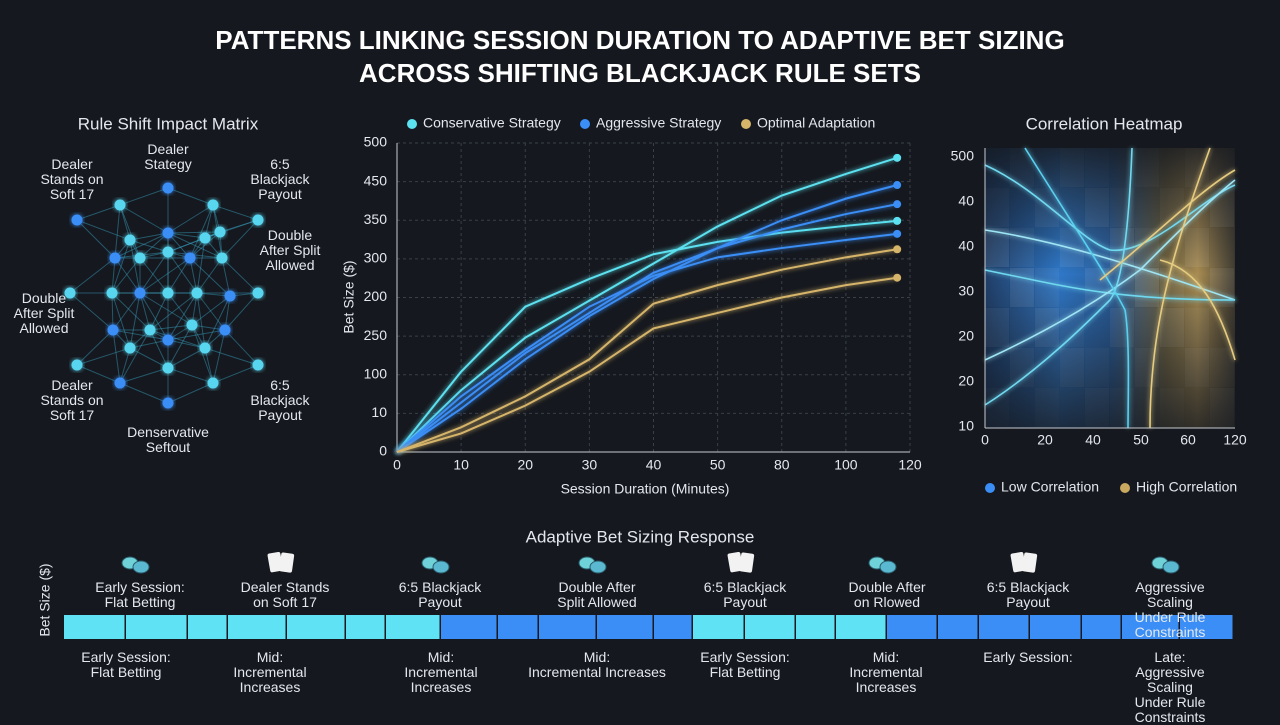 The height and width of the screenshot is (725, 1280). I want to click on heatmap-y-label: 20, so click(966, 381).